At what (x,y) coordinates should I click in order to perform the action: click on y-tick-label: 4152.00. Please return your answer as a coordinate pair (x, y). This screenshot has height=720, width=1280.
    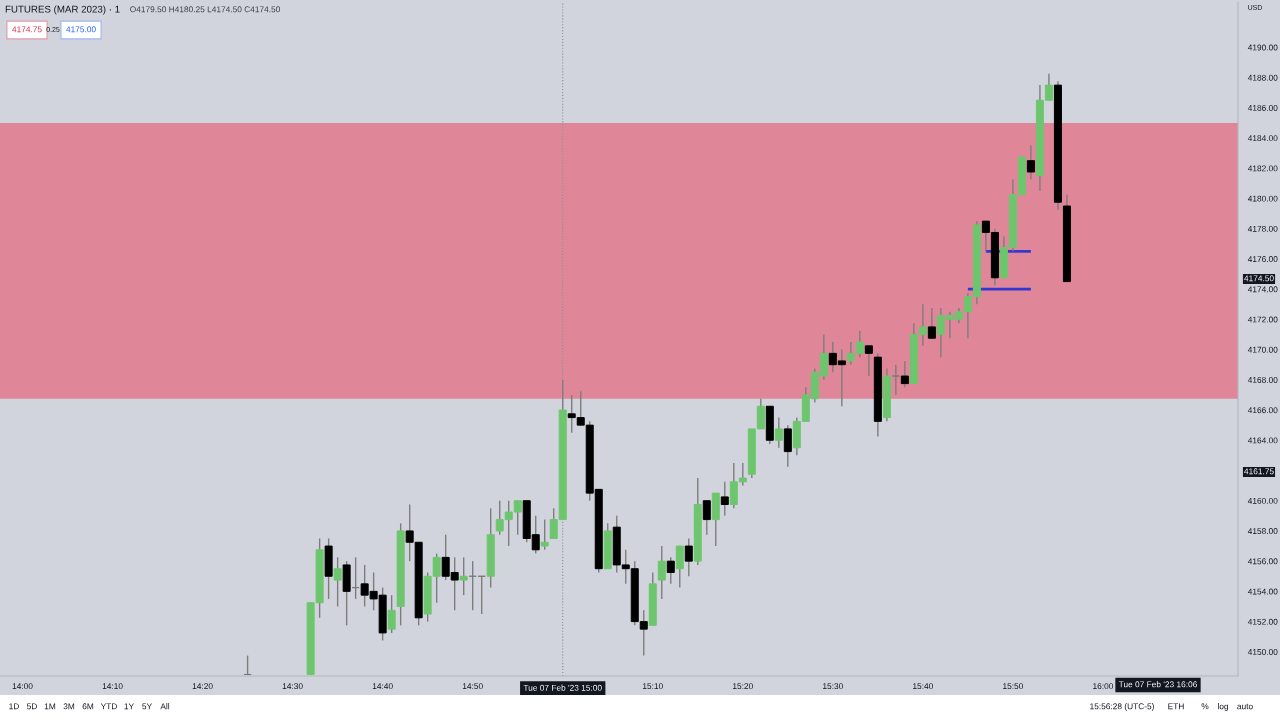
    Looking at the image, I should click on (1262, 621).